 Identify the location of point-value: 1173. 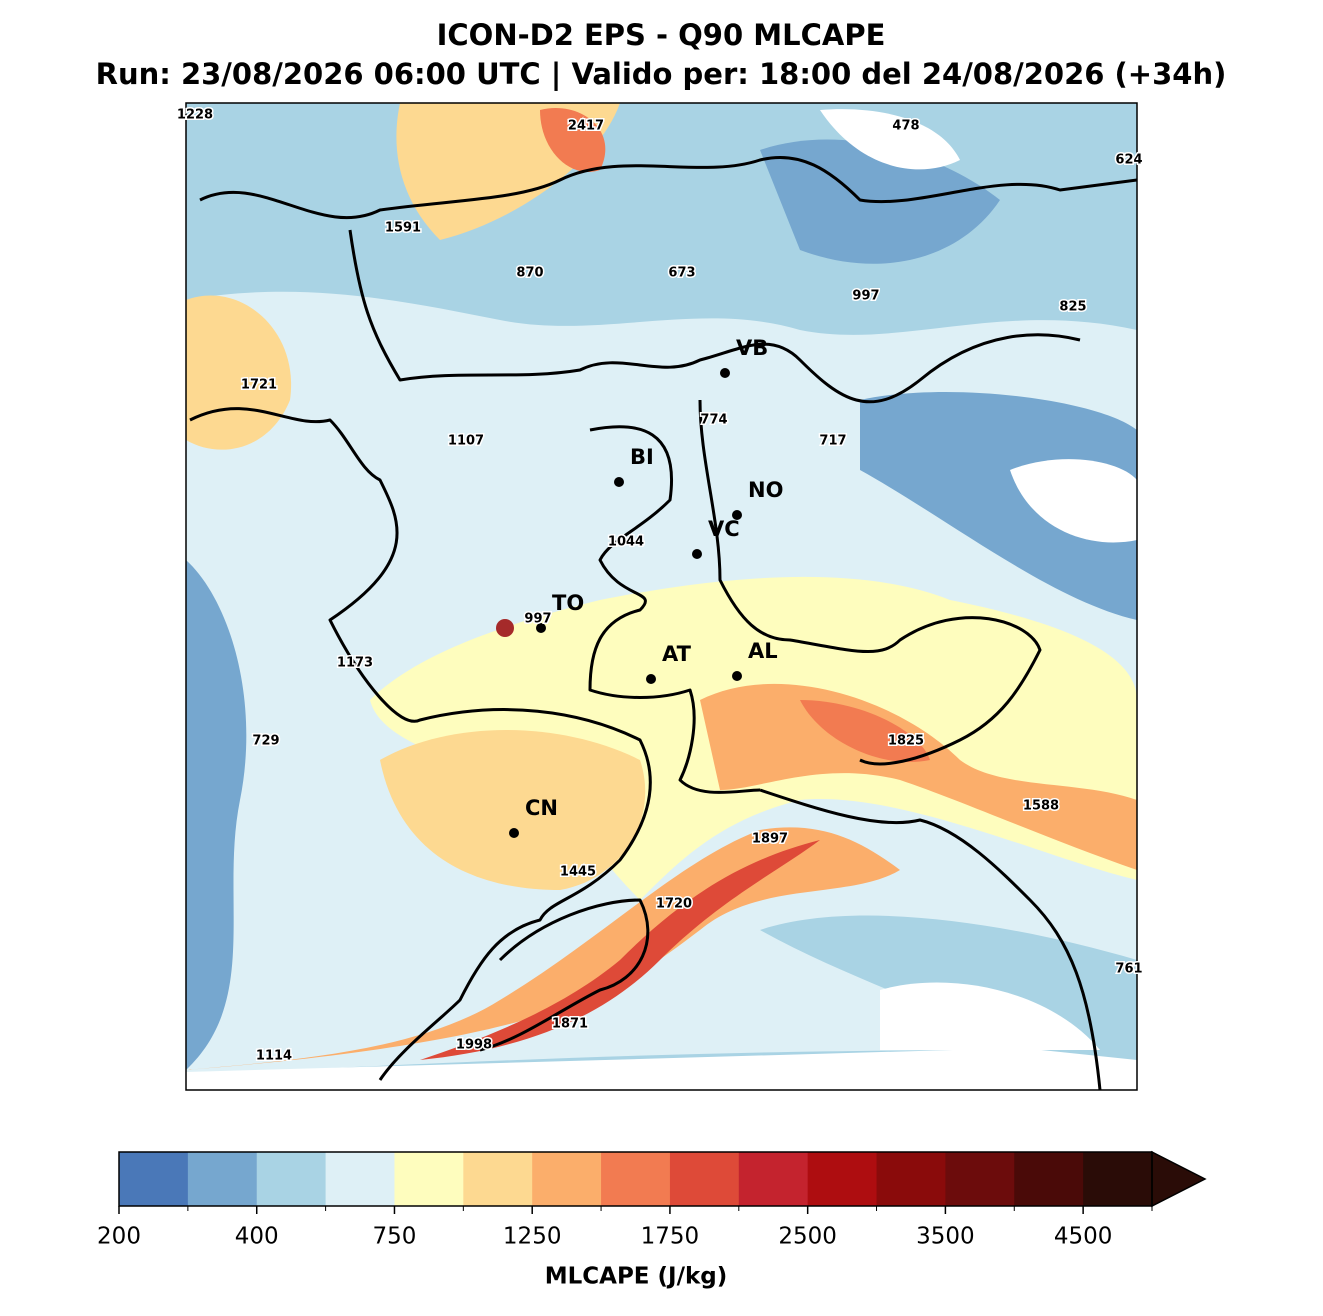
(355, 663).